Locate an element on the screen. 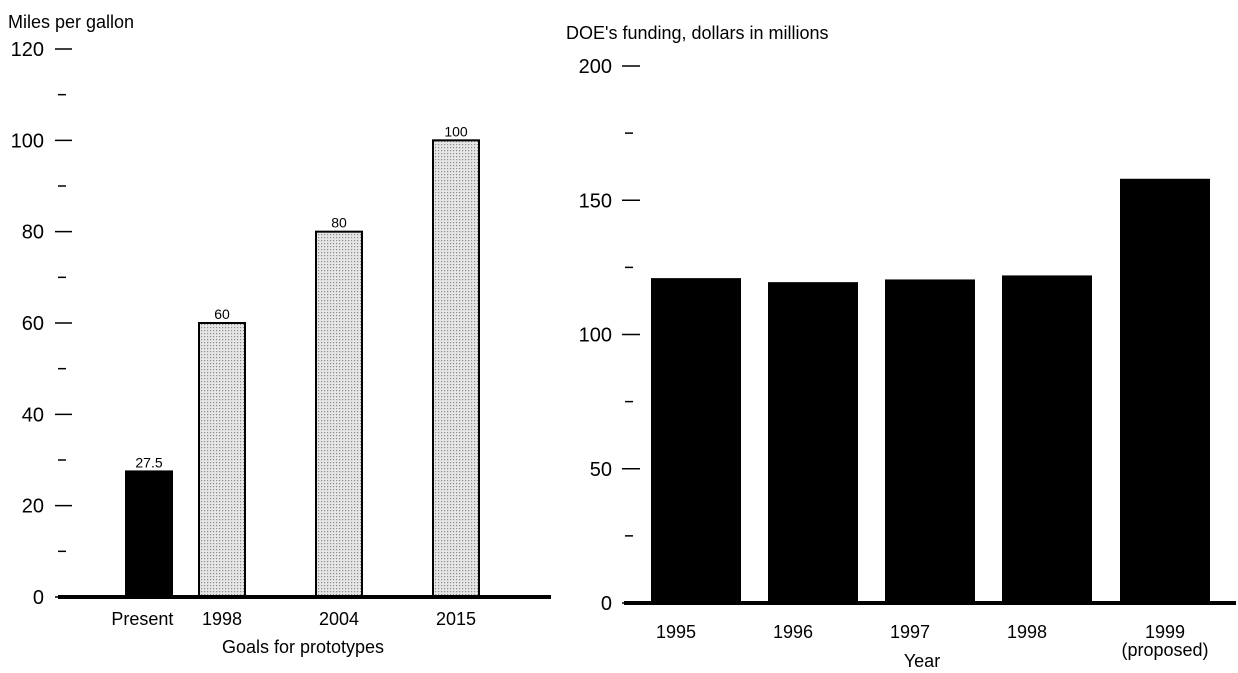 This screenshot has height=673, width=1238. funding-y-tick-label: 0 is located at coordinates (606, 604).